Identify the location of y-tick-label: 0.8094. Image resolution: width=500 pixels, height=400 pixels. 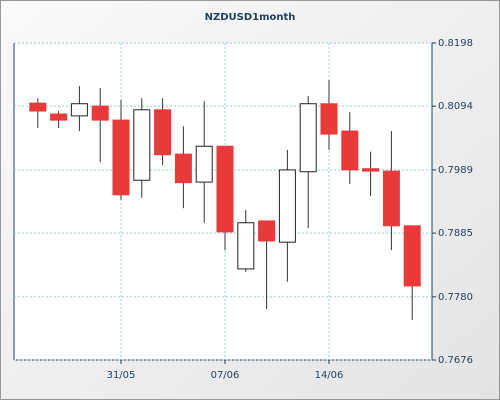
(455, 106).